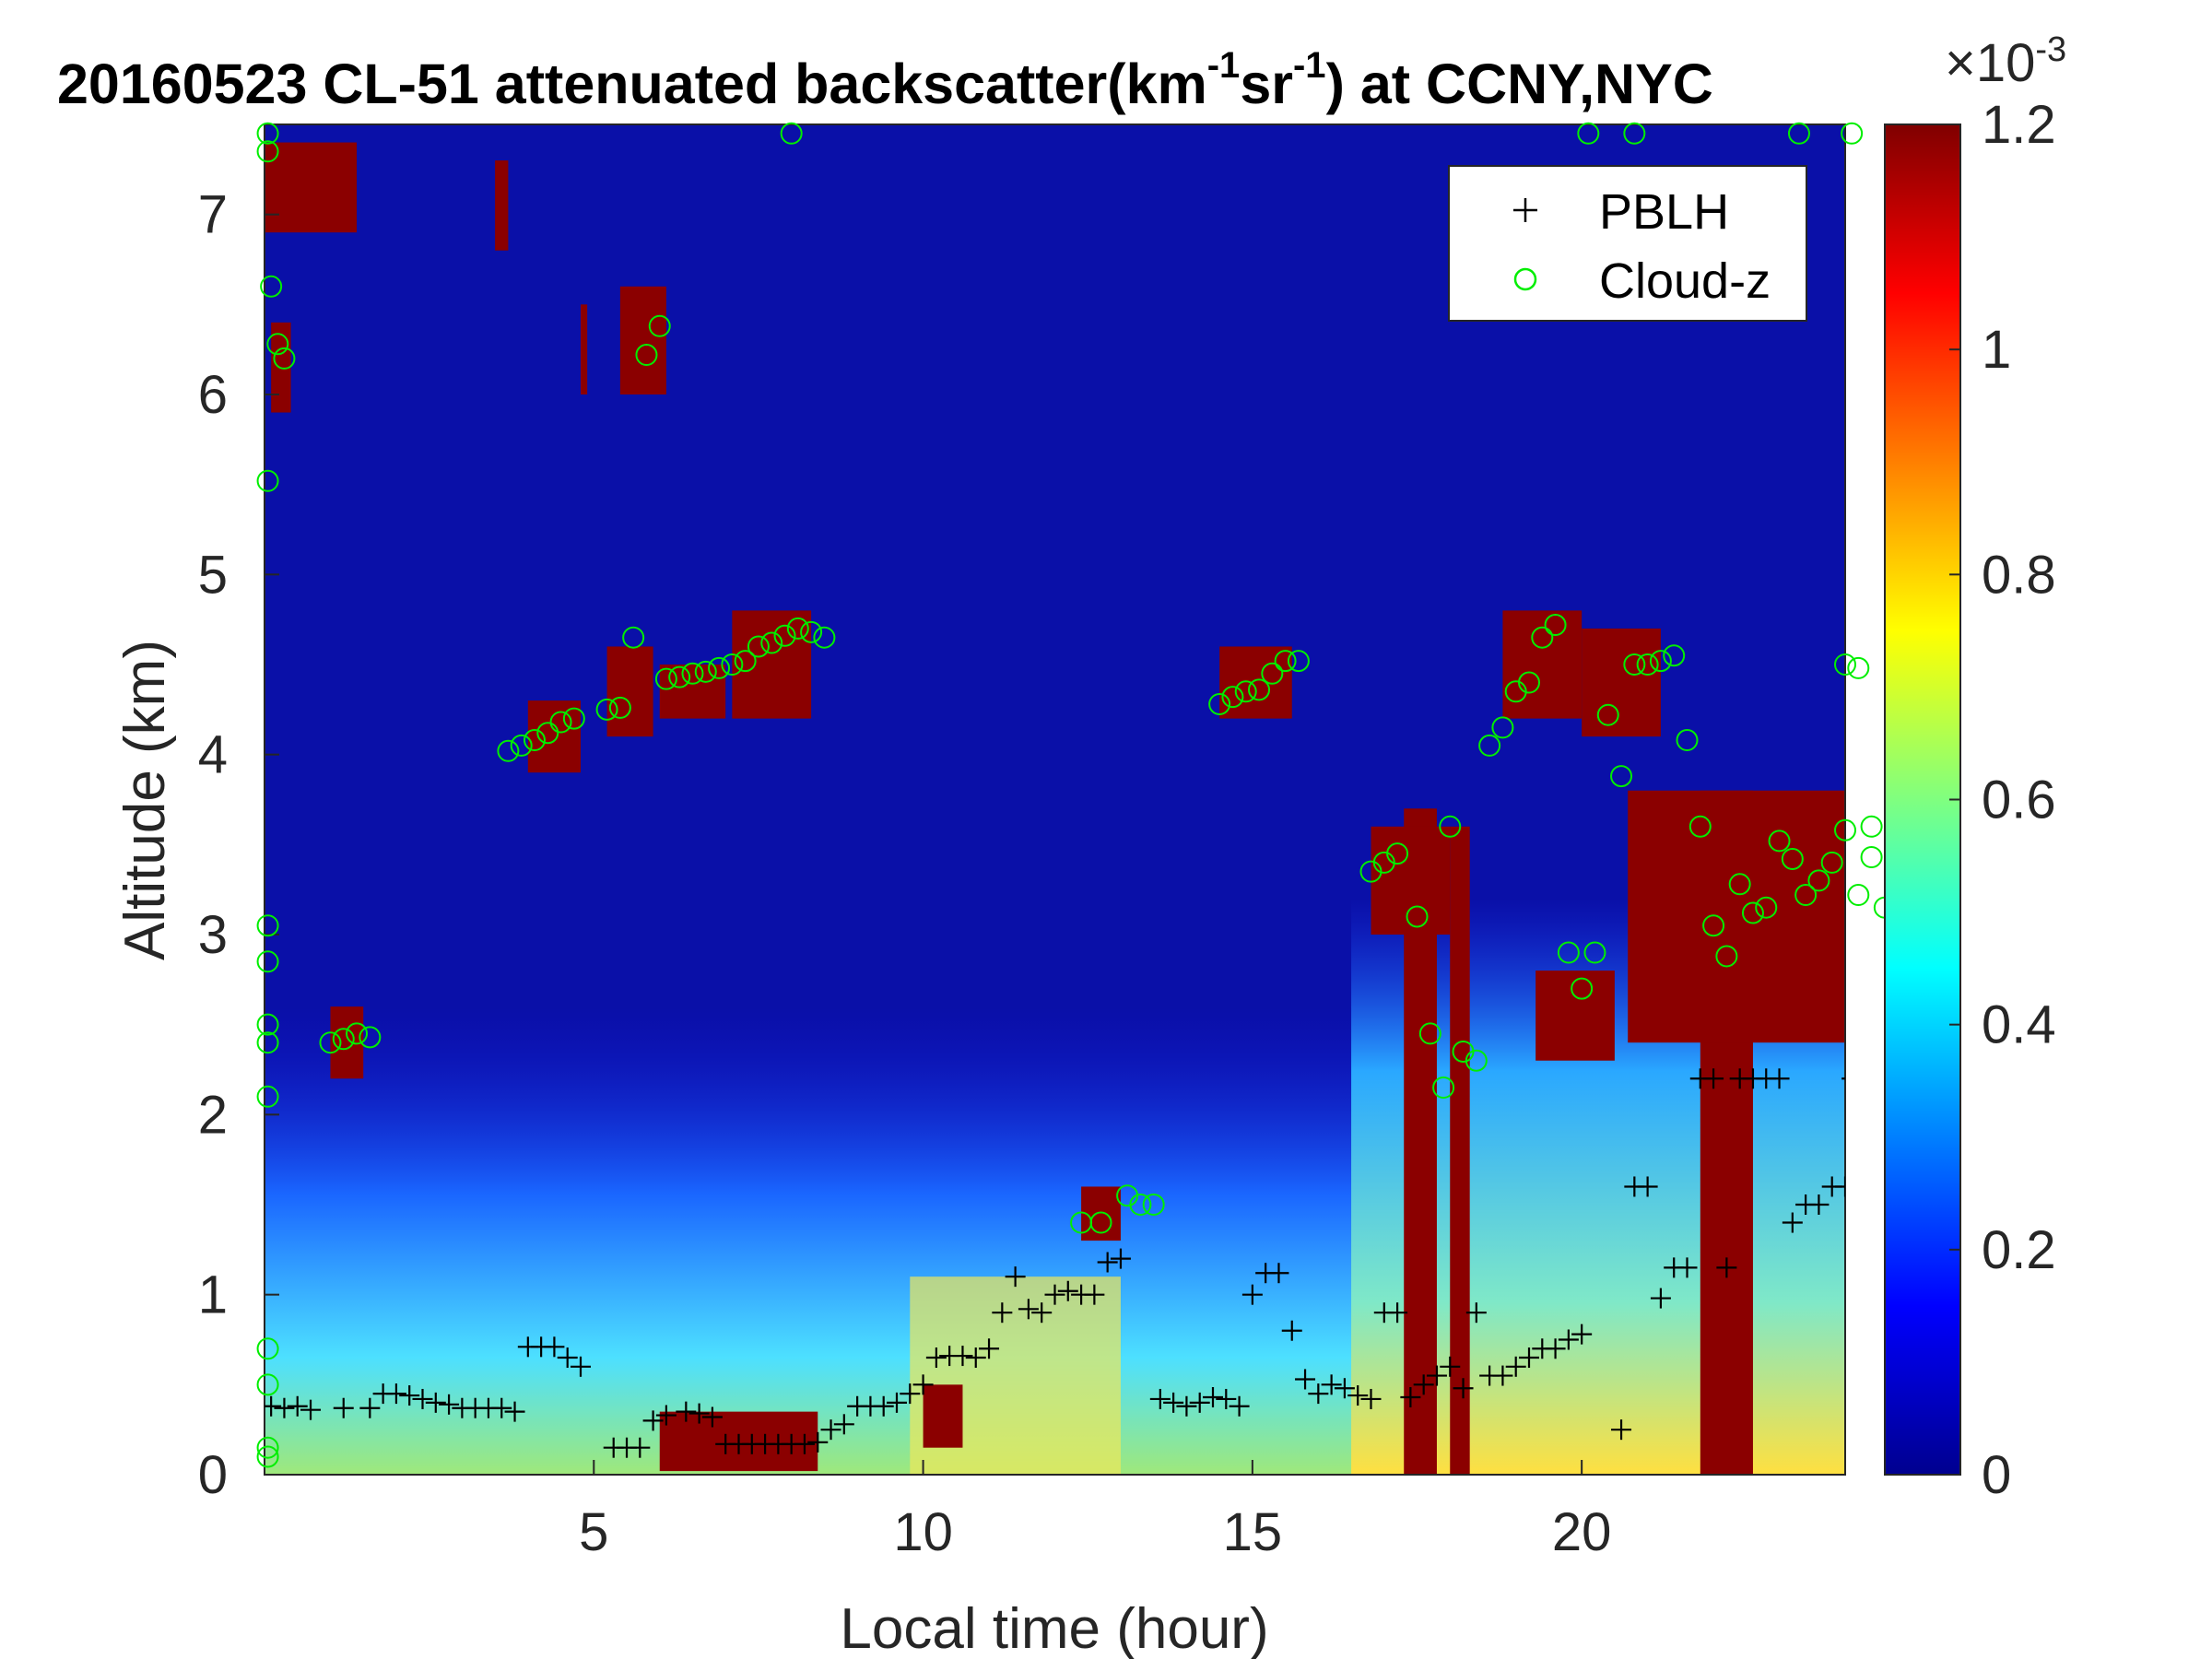  What do you see at coordinates (1525, 210) in the screenshot?
I see `legend-pblh-marker` at bounding box center [1525, 210].